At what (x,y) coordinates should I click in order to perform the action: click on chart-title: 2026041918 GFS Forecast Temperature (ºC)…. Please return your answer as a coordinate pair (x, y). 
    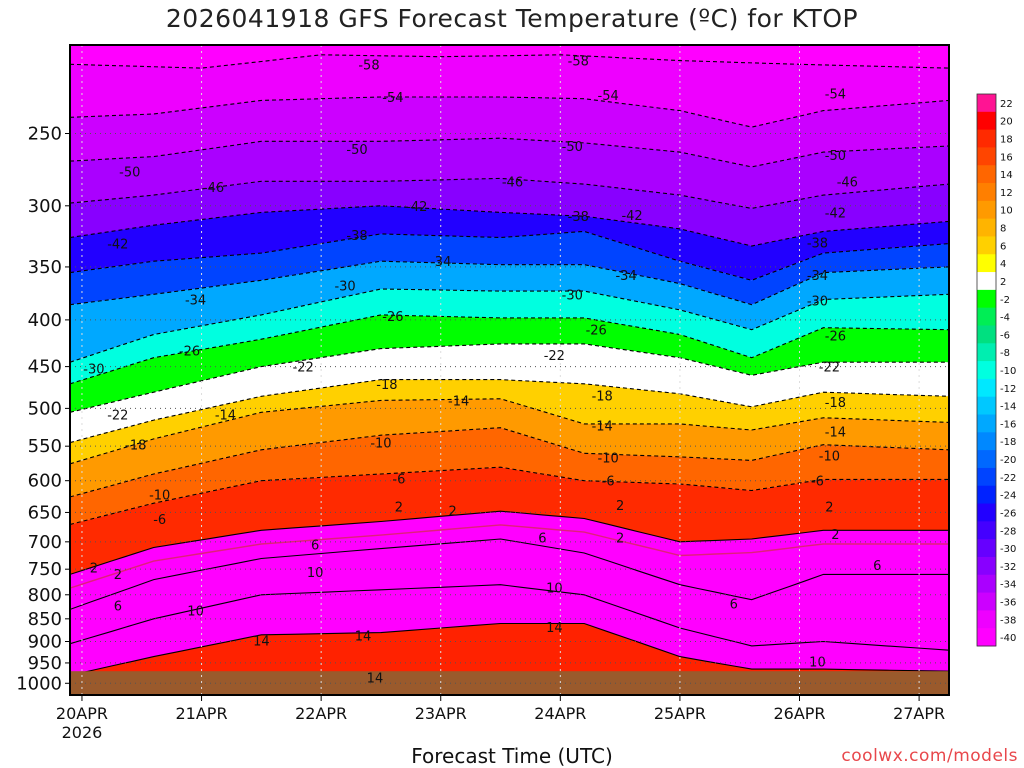
    Looking at the image, I should click on (512, 18).